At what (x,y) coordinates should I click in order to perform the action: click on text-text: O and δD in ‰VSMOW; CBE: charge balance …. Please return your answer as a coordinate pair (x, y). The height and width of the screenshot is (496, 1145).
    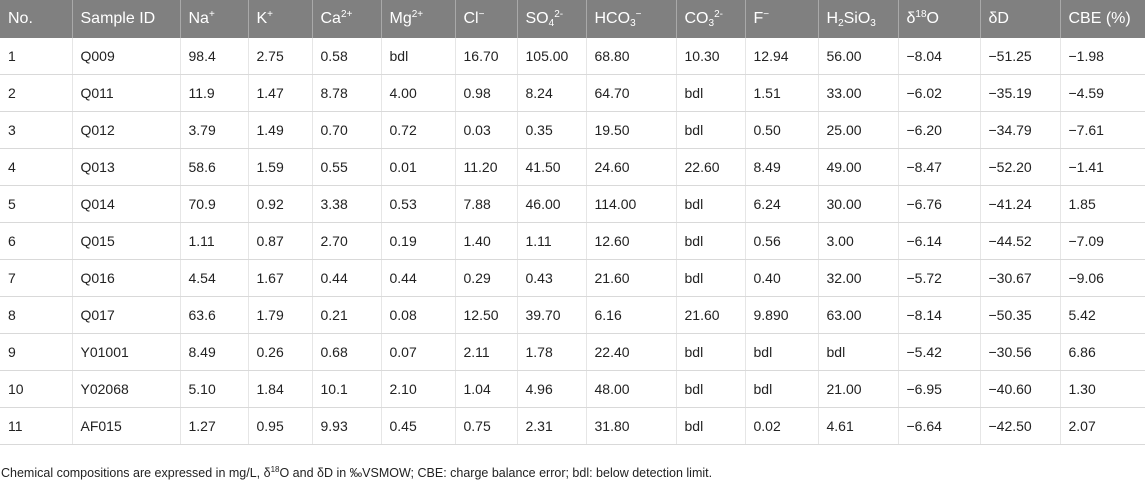
    Looking at the image, I should click on (496, 473).